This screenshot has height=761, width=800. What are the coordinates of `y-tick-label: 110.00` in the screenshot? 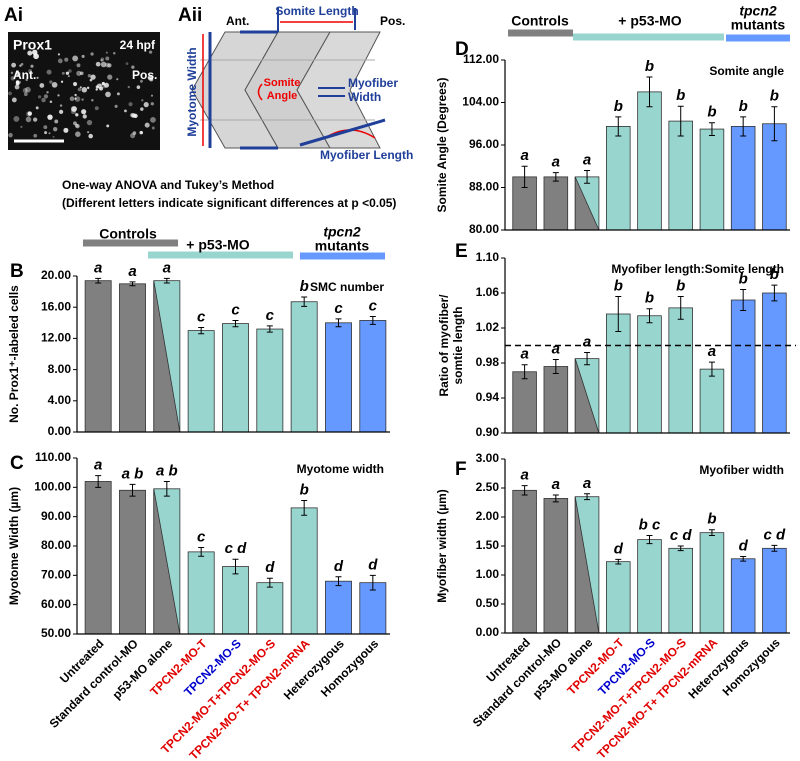 It's located at (53, 457).